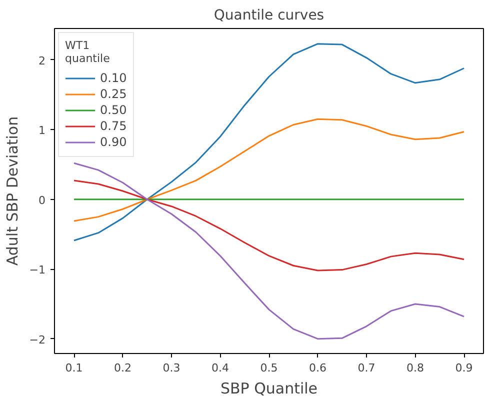  Describe the element at coordinates (88, 52) in the screenshot. I see `legend-title: WT1 quantile` at that location.